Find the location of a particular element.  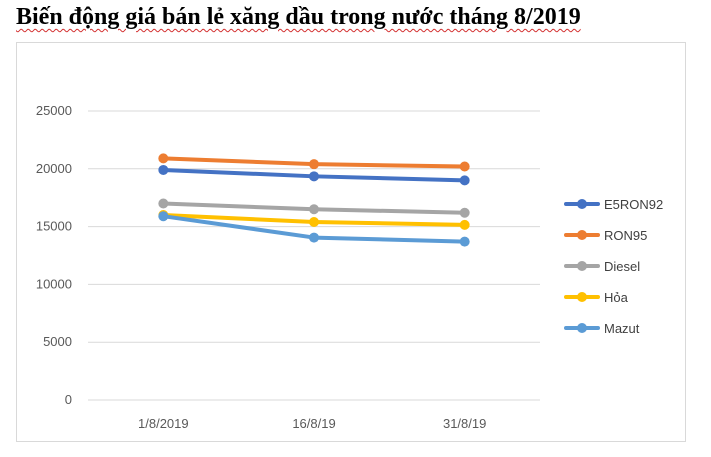

x-tick-label: 31/8/19 is located at coordinates (464, 423).